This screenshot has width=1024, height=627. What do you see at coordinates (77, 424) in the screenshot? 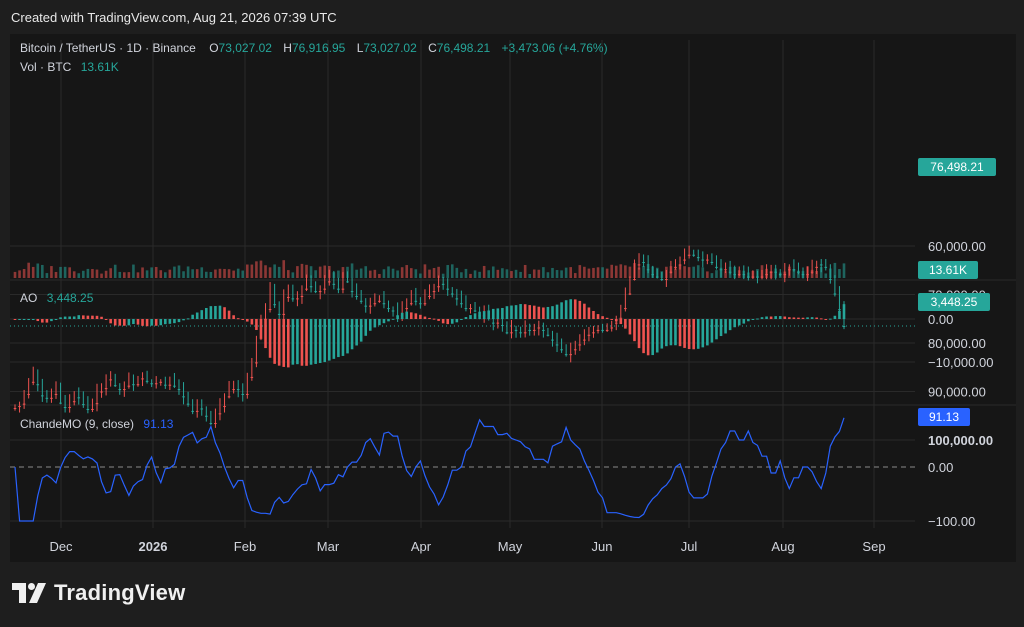
I see `chandemo-label: ChandeMO (9, close)` at bounding box center [77, 424].